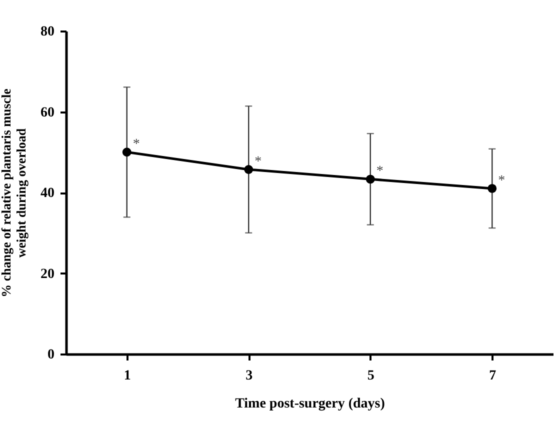 This screenshot has height=421, width=558. What do you see at coordinates (47, 32) in the screenshot?
I see `y-tick-label: 80` at bounding box center [47, 32].